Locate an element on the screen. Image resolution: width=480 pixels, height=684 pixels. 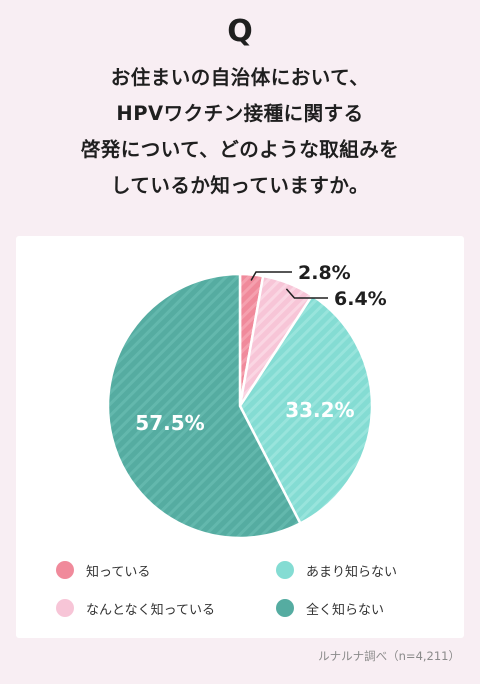
label-shitteiru: 2.8% is located at coordinates (324, 273).